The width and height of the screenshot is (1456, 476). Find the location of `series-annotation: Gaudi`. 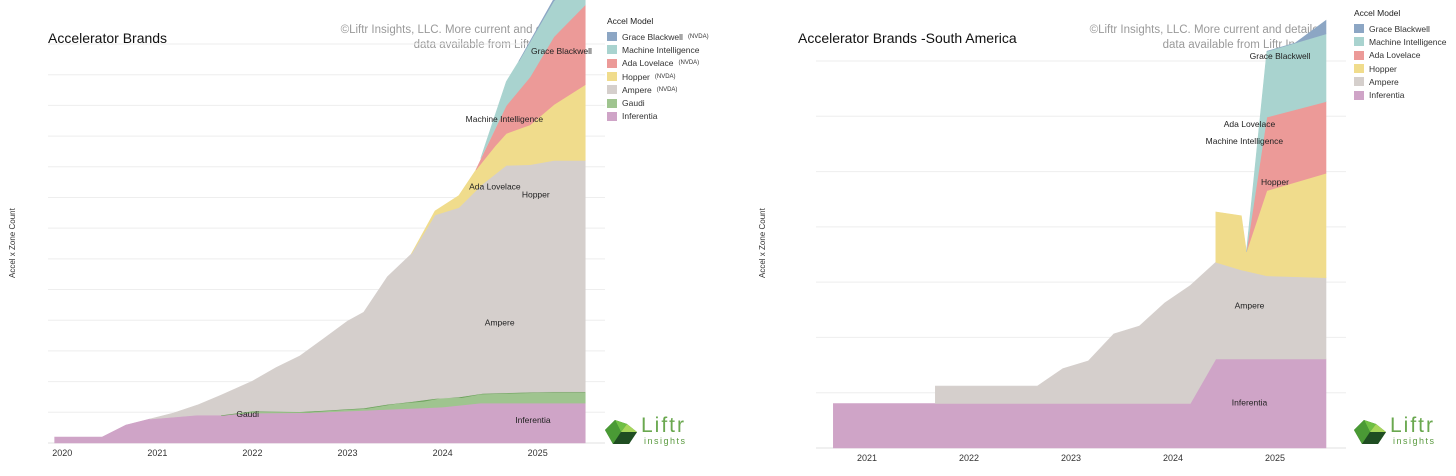

series-annotation: Gaudi is located at coordinates (247, 414).